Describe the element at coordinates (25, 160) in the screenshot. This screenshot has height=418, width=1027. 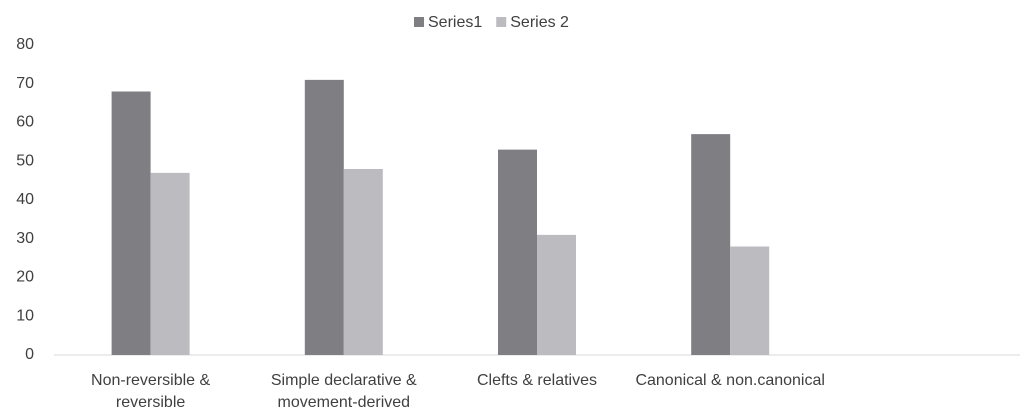
I see `y-tick-label: 50` at that location.